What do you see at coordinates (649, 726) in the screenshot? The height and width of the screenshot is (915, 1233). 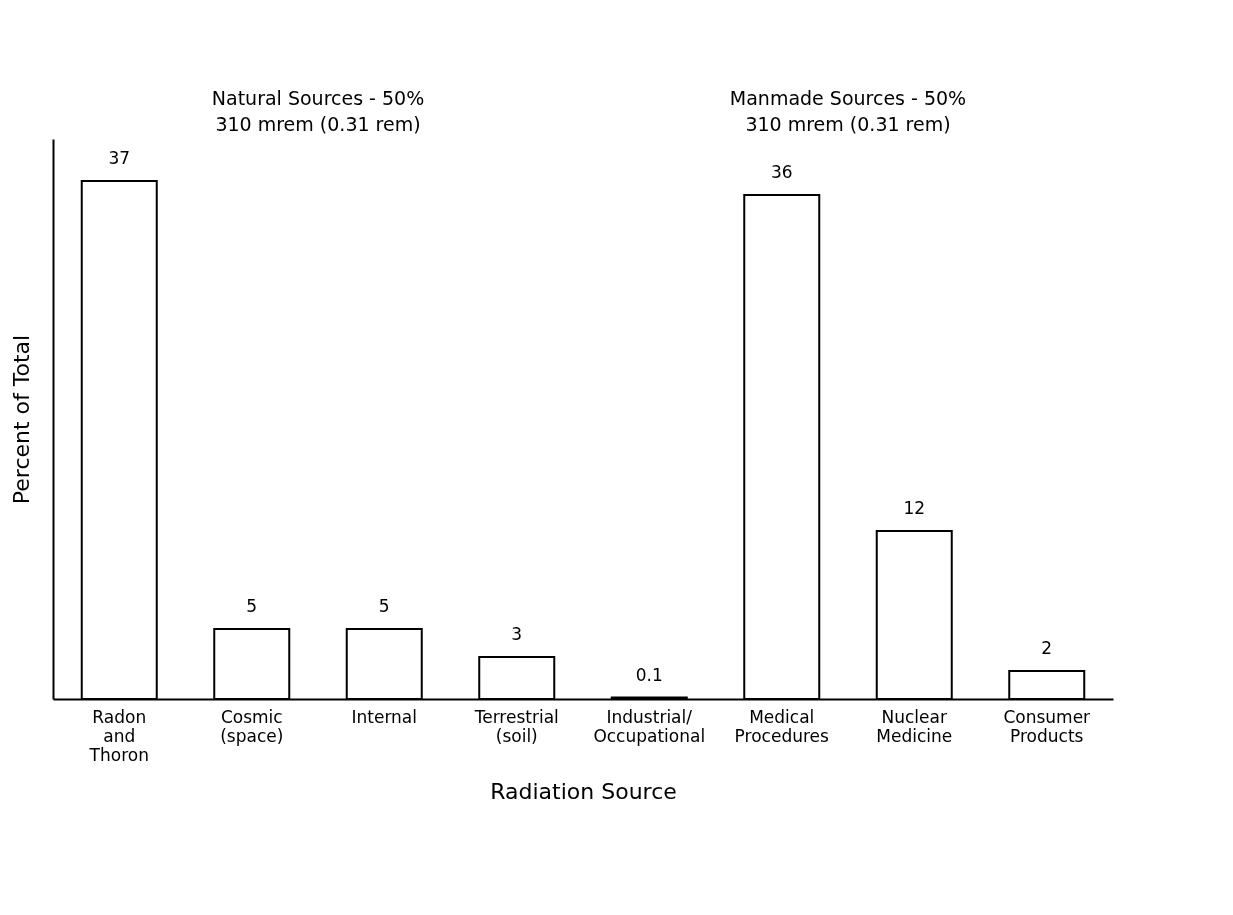 I see `x-tick-label: Industrial/Occupational` at bounding box center [649, 726].